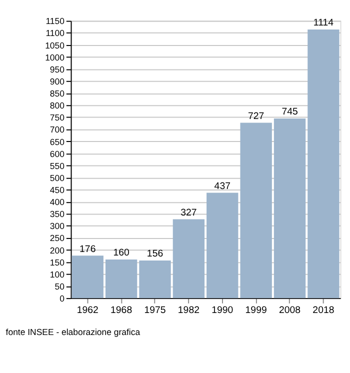 This screenshot has height=373, width=350. I want to click on x-tick-label: 1975, so click(155, 310).